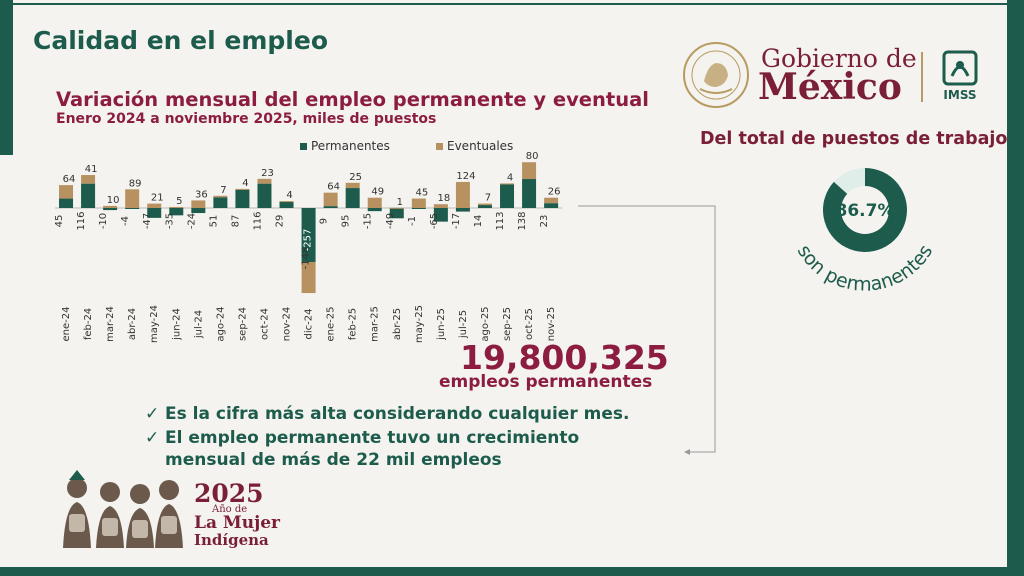 The width and height of the screenshot is (1024, 576). What do you see at coordinates (529, 324) in the screenshot?
I see `x-tick-label: oct-25` at bounding box center [529, 324].